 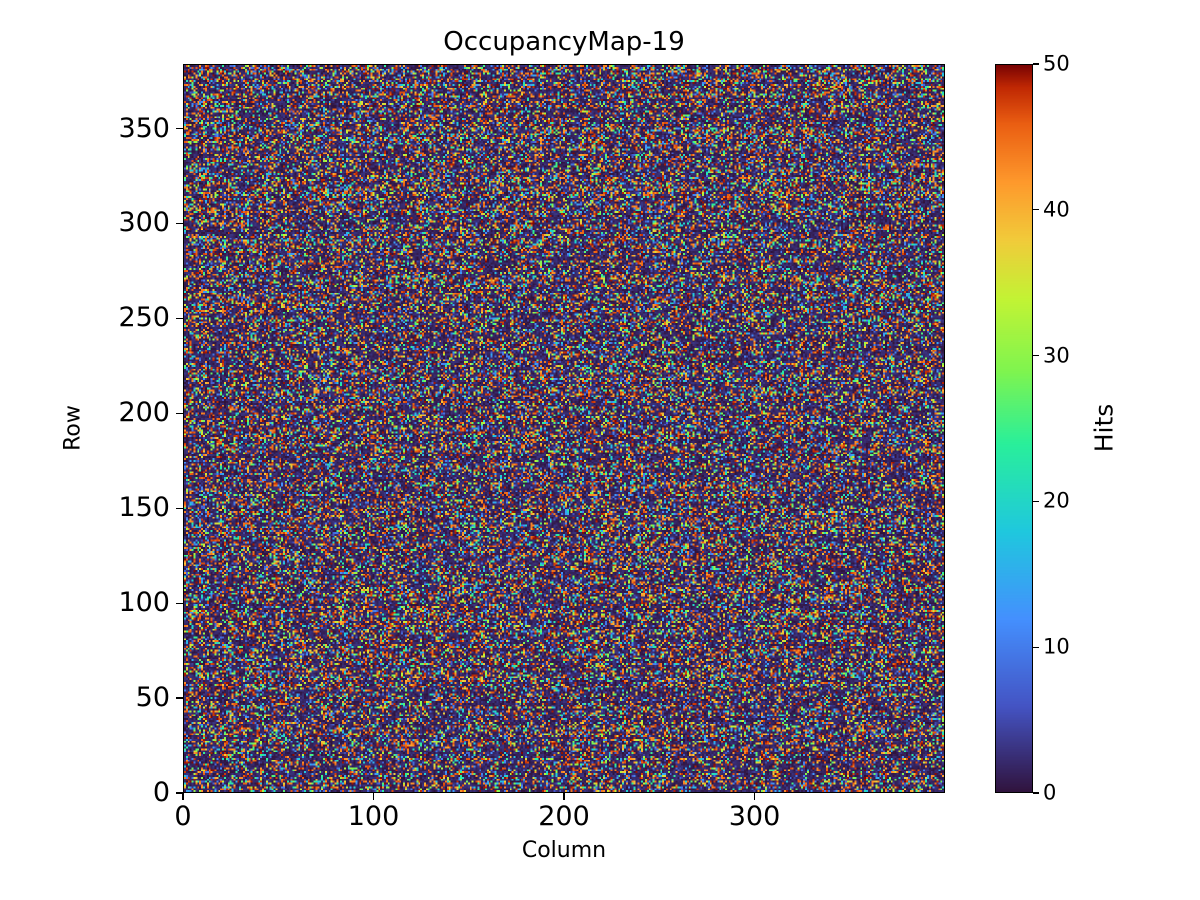 I want to click on page-title: OccupancyMap-19, so click(x=564, y=42).